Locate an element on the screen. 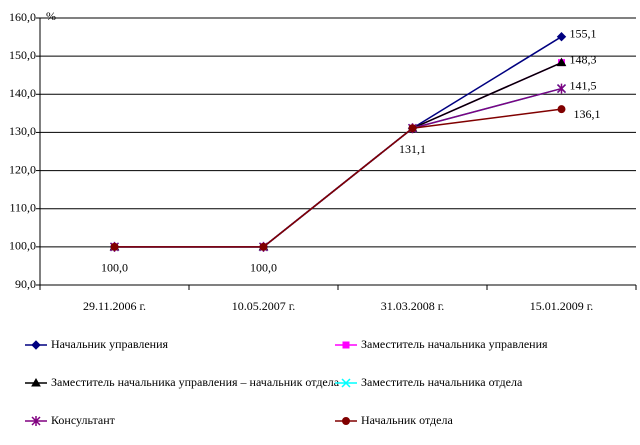  x-tick-label: 31.03.2008 г. is located at coordinates (413, 306).